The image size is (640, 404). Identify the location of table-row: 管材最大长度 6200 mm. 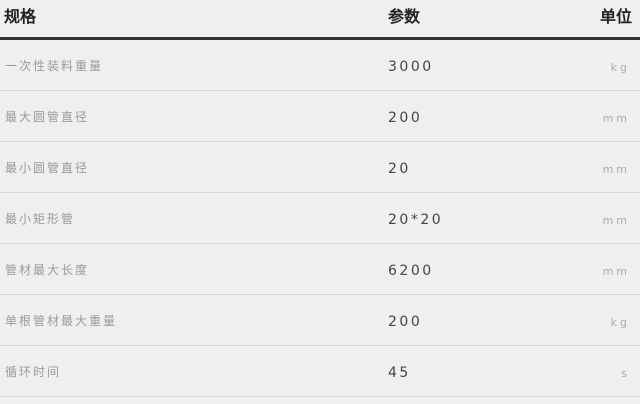
(320, 269).